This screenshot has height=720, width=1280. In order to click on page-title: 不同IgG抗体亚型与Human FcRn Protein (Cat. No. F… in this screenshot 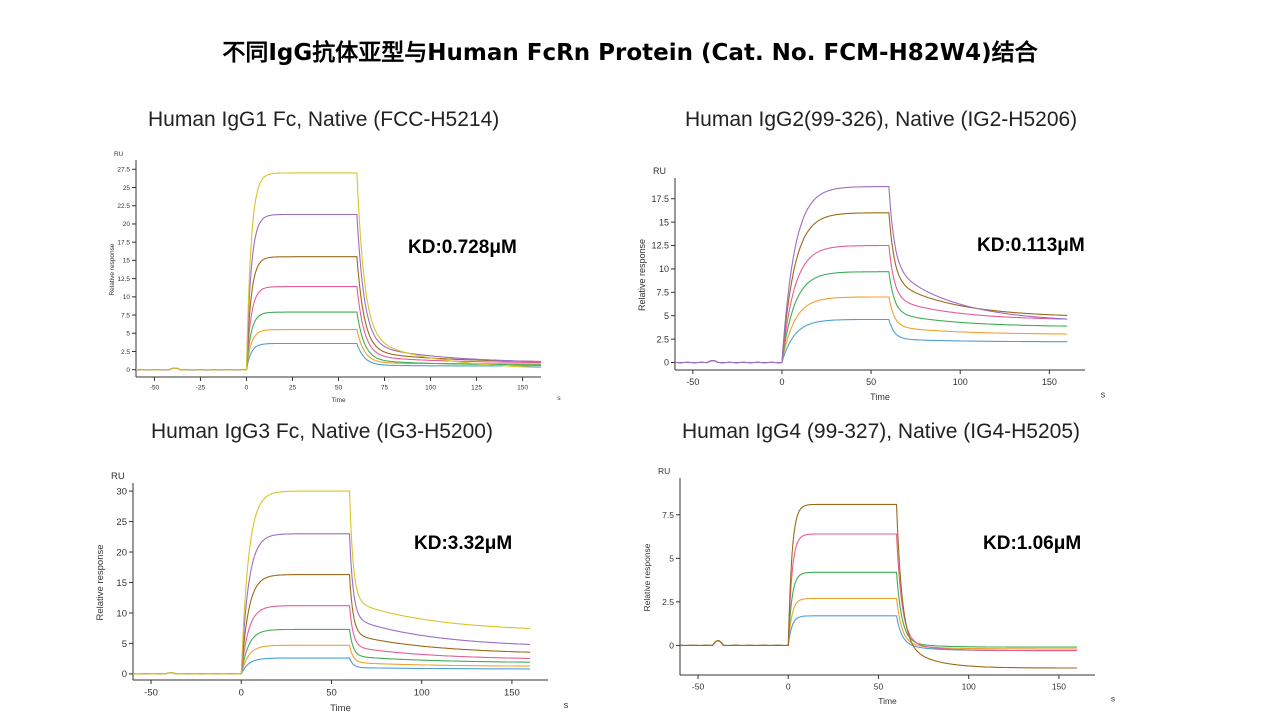, I will do `click(630, 53)`.